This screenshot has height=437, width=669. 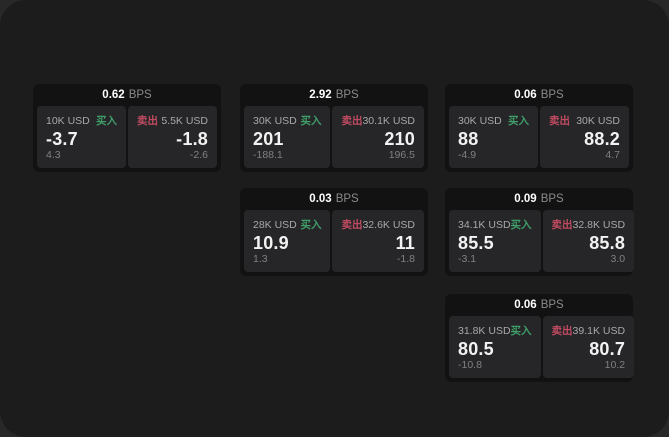 What do you see at coordinates (334, 199) in the screenshot?
I see `spread-header: 0.03 BPS` at bounding box center [334, 199].